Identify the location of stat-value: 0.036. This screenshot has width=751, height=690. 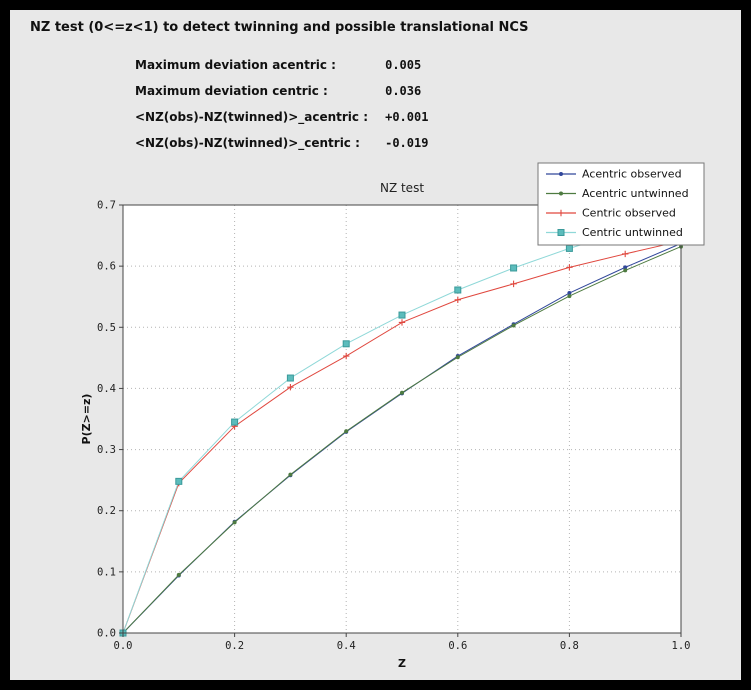
(403, 91).